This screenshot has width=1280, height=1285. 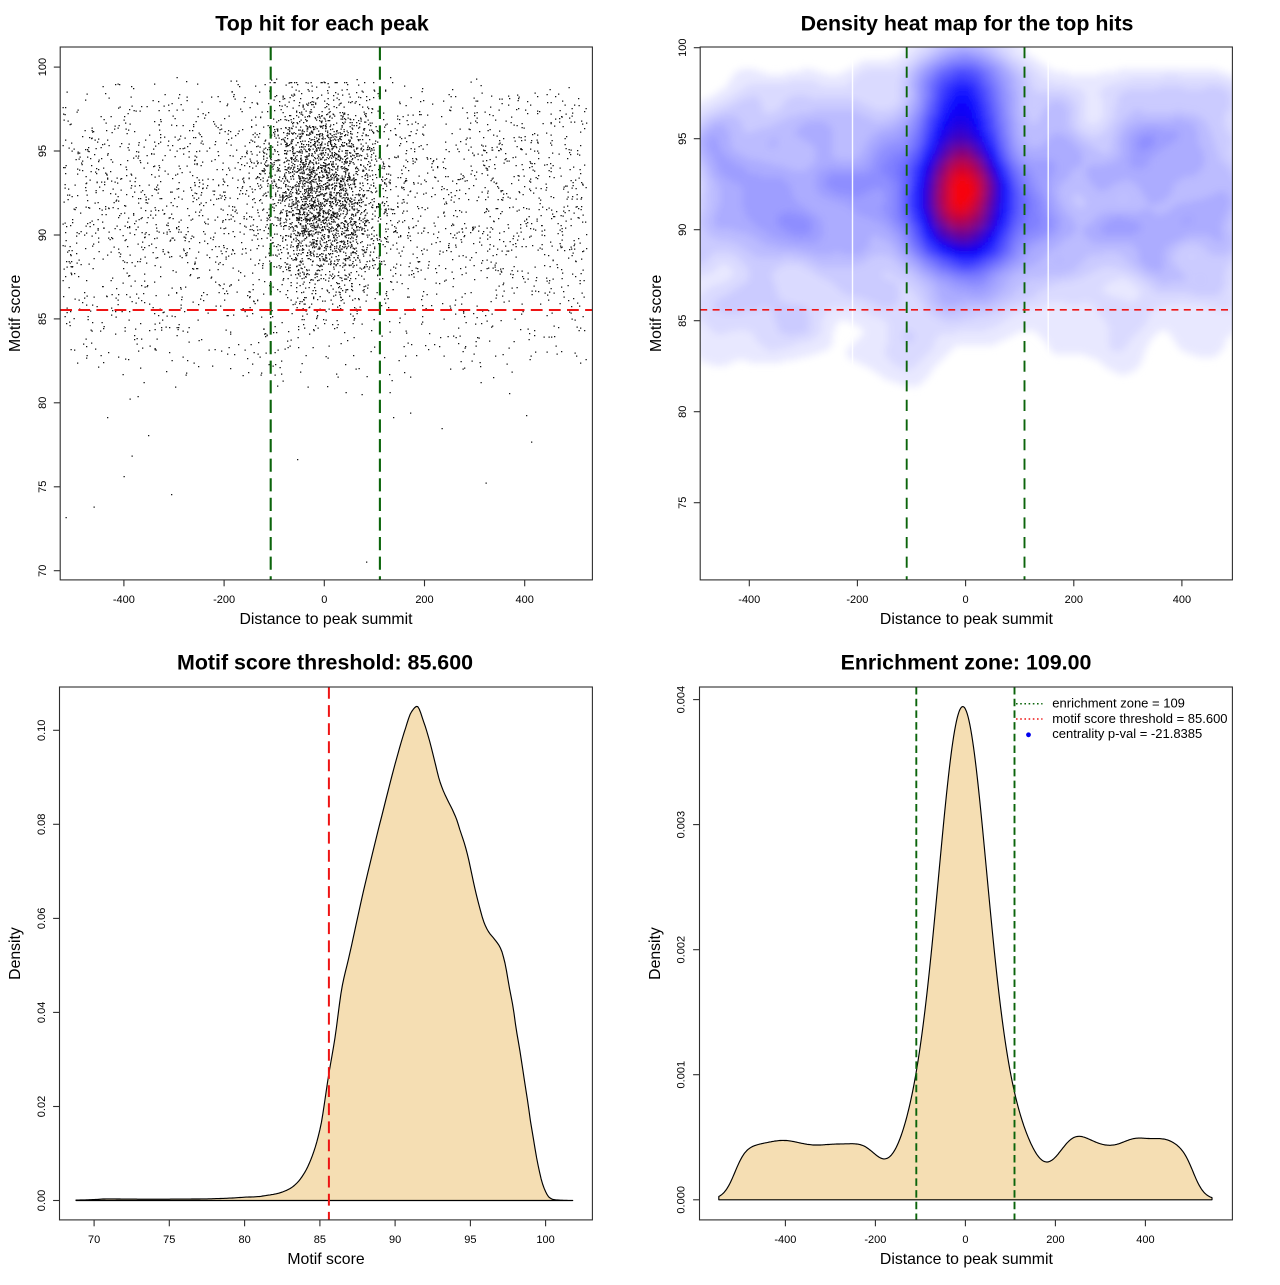 I want to click on svg-text:Density heat map for the top h: Density heat map for the top hits, so click(x=967, y=24).